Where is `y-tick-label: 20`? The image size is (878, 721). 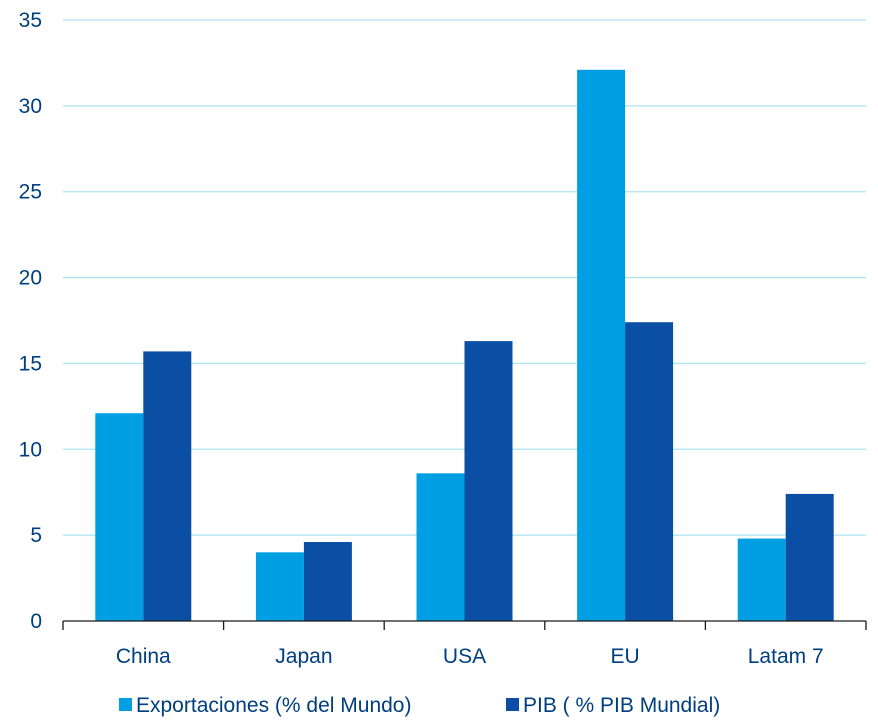 y-tick-label: 20 is located at coordinates (30, 278).